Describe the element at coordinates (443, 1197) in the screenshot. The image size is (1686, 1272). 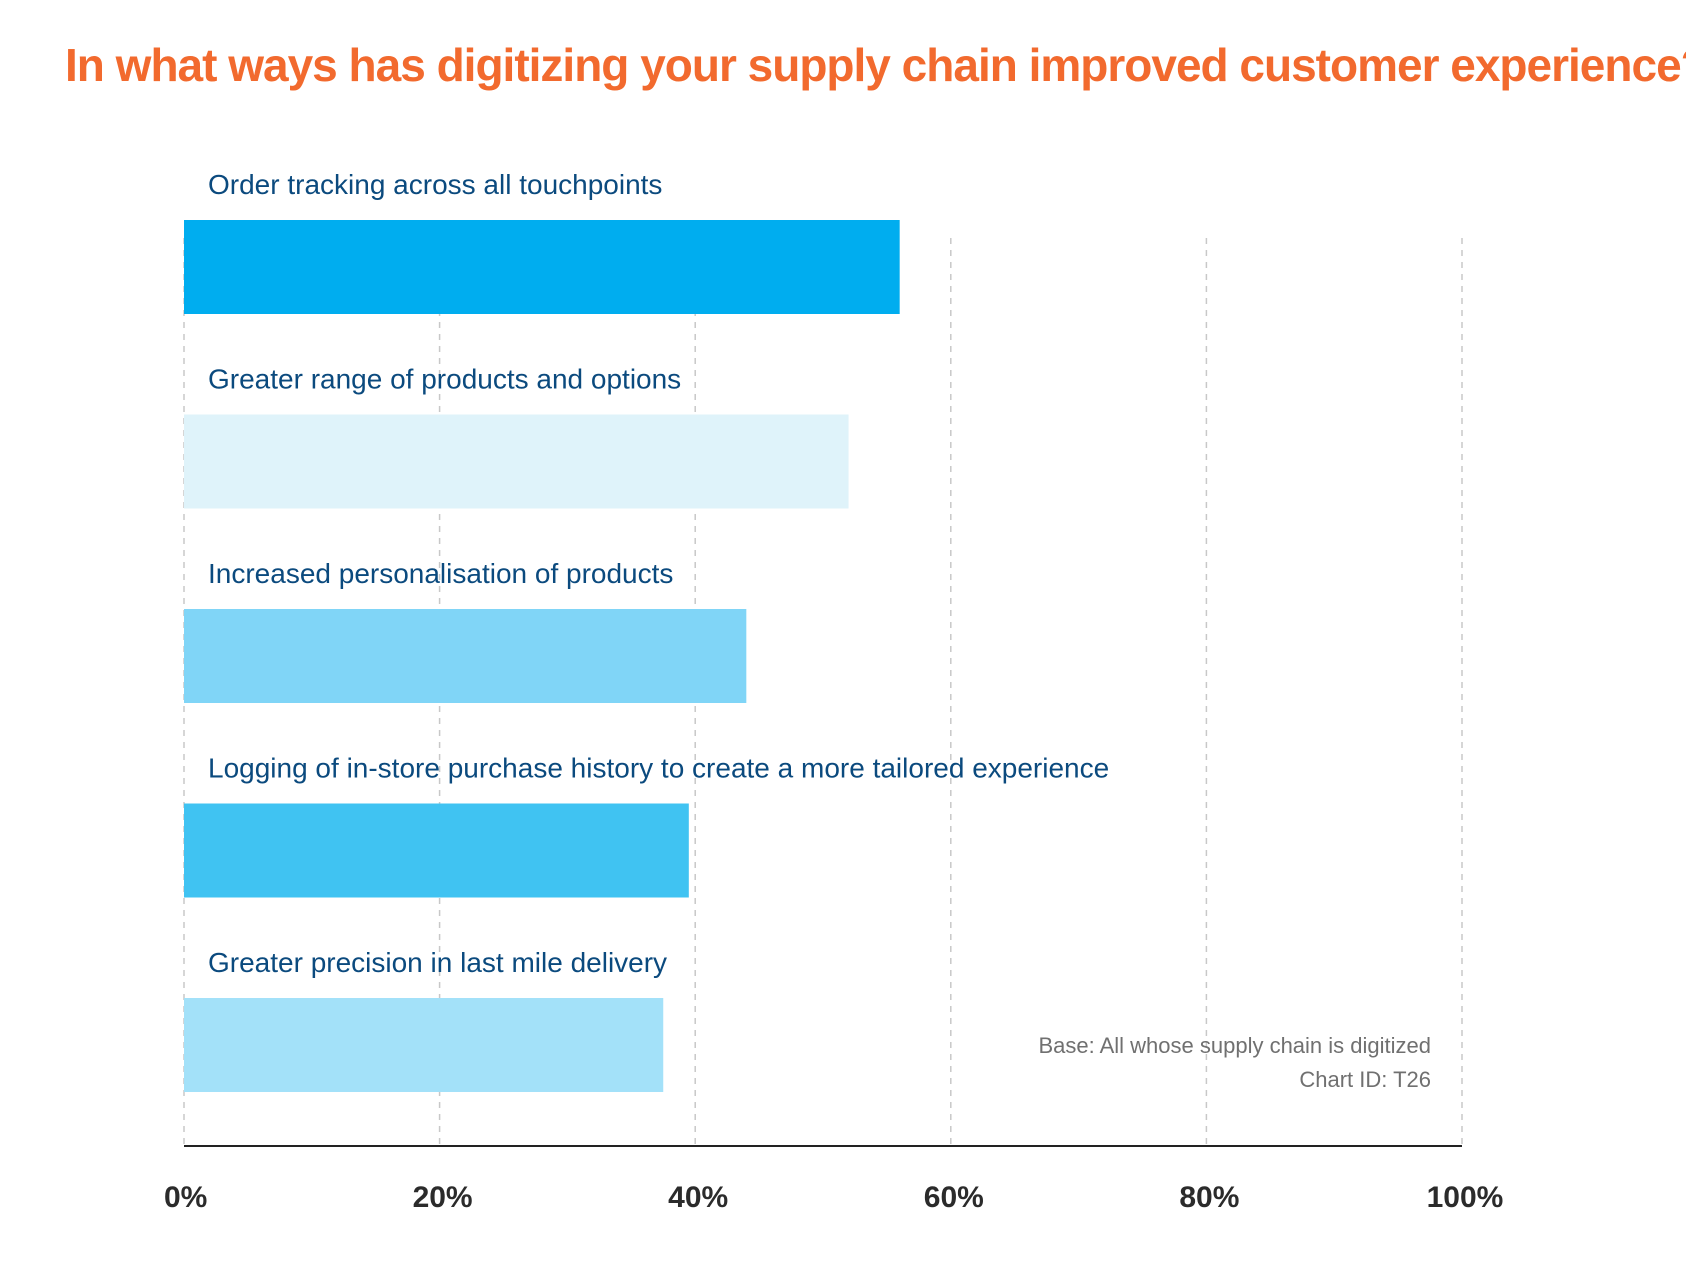
I see `x-tick-label-1: 20%` at that location.